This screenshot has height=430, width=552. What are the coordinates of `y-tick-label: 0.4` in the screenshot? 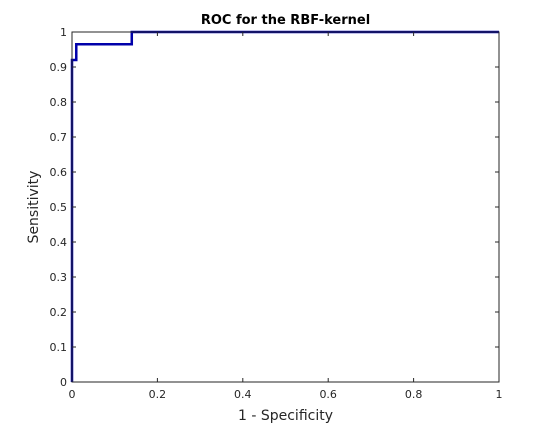 It's located at (59, 242).